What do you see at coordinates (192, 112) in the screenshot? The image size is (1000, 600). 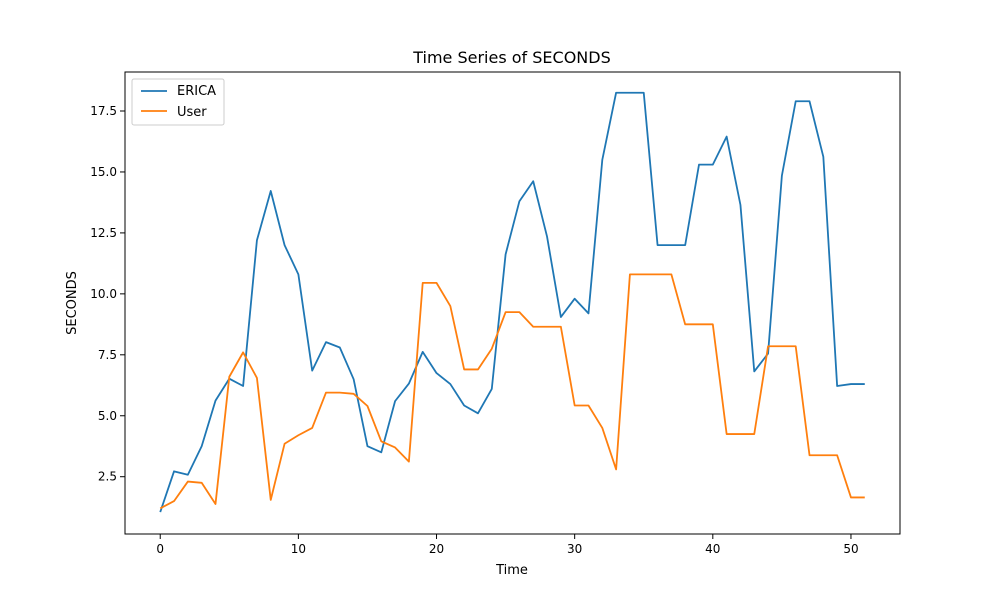 I see `legend-label-user: User` at bounding box center [192, 112].